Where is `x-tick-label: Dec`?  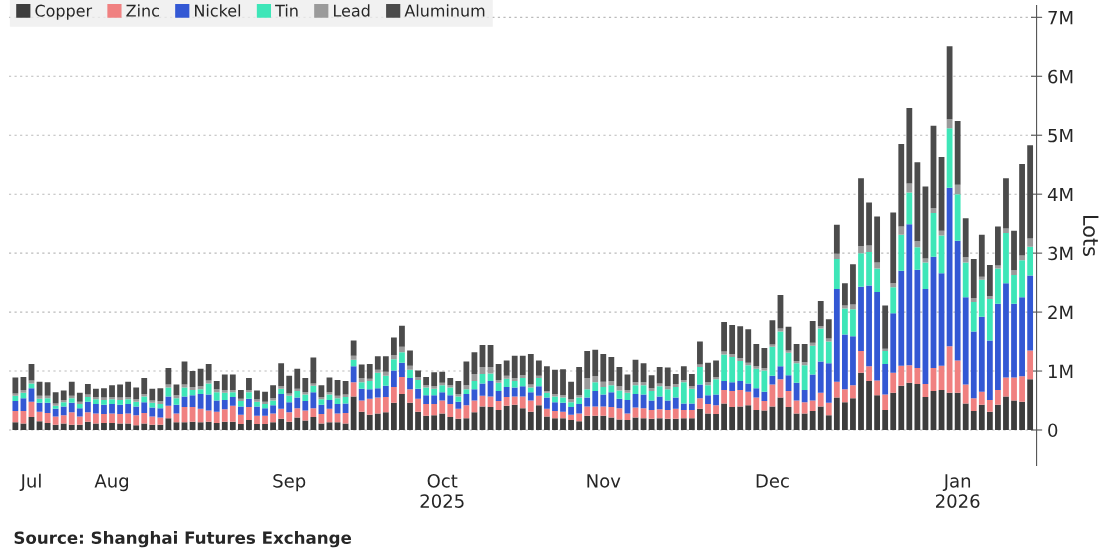
x-tick-label: Dec is located at coordinates (772, 481).